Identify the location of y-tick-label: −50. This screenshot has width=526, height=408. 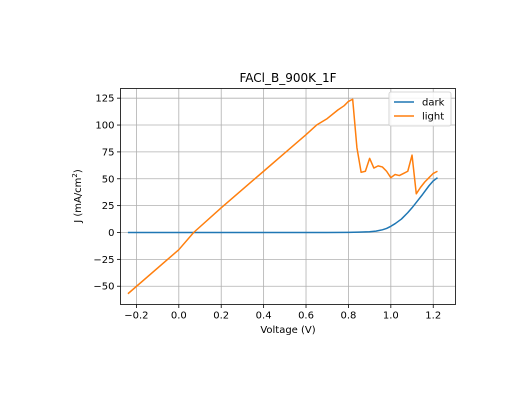
(103, 287).